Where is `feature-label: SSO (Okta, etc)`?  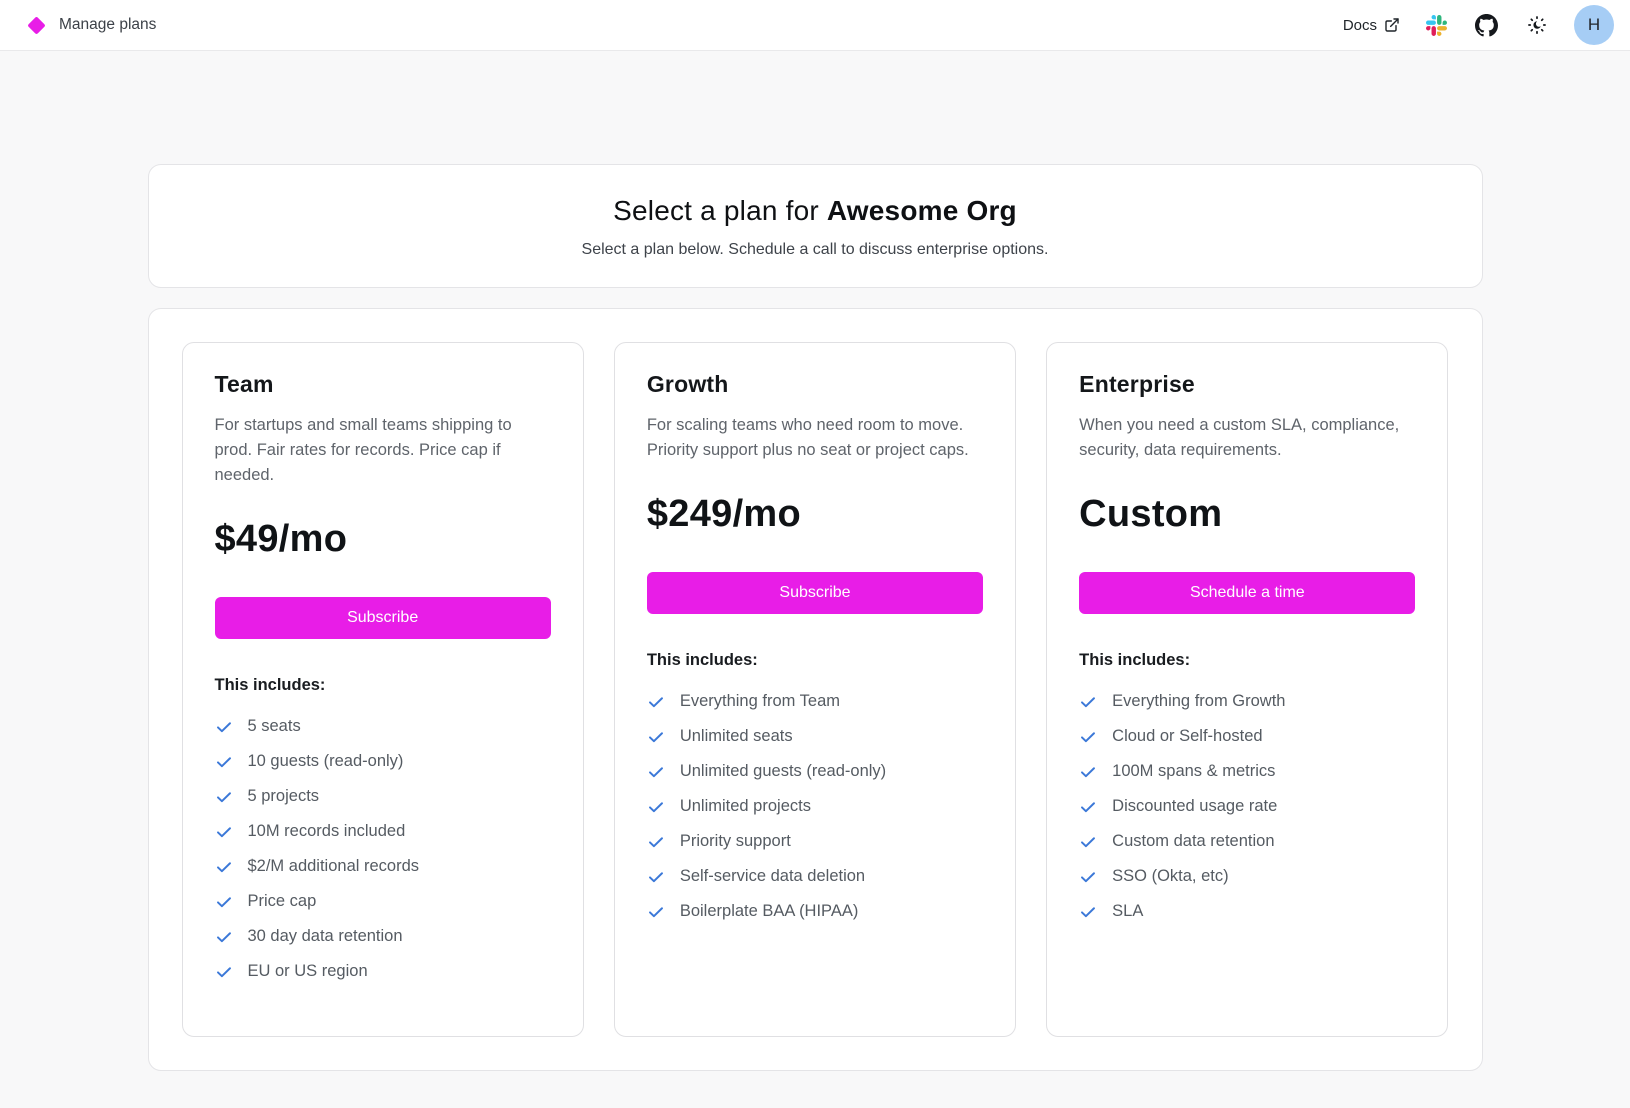 feature-label: SSO (Okta, etc) is located at coordinates (1170, 876).